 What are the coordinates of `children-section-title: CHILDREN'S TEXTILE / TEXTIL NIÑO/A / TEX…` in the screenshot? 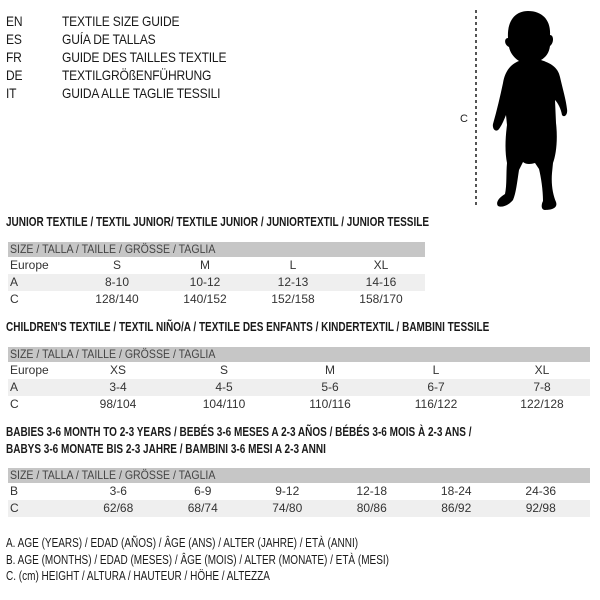 It's located at (248, 327).